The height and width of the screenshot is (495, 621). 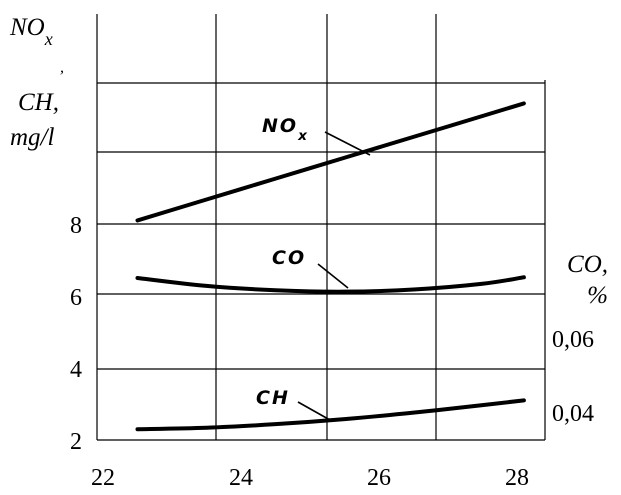 What do you see at coordinates (32, 137) in the screenshot?
I see `left-axis-title-line-4: mg/l` at bounding box center [32, 137].